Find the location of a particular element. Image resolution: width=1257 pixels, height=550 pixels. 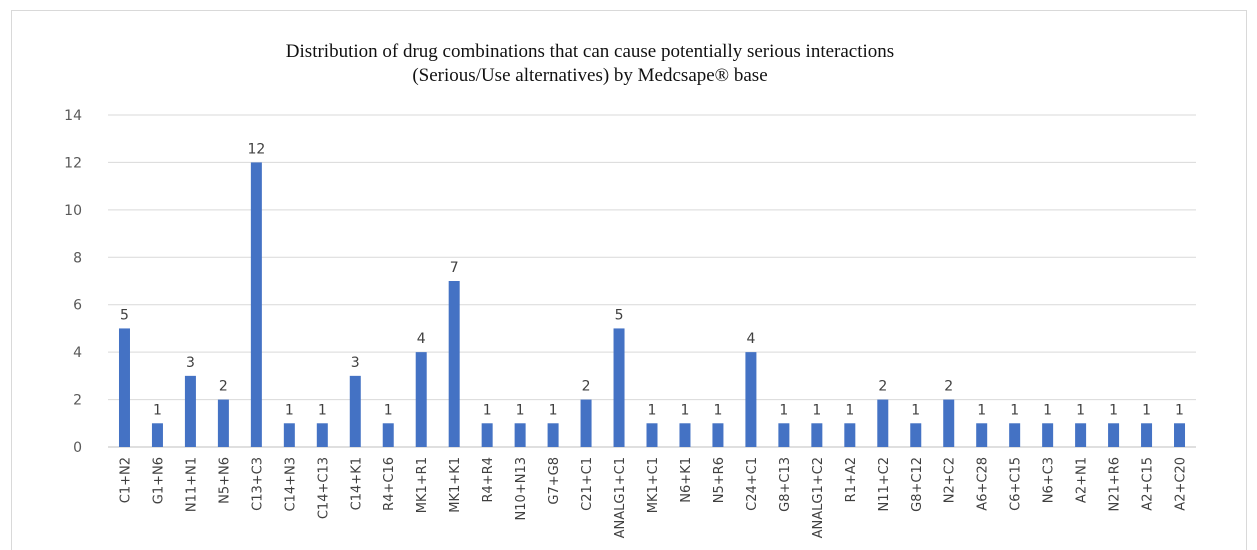

x-tick-label: G7+G8 is located at coordinates (554, 481).